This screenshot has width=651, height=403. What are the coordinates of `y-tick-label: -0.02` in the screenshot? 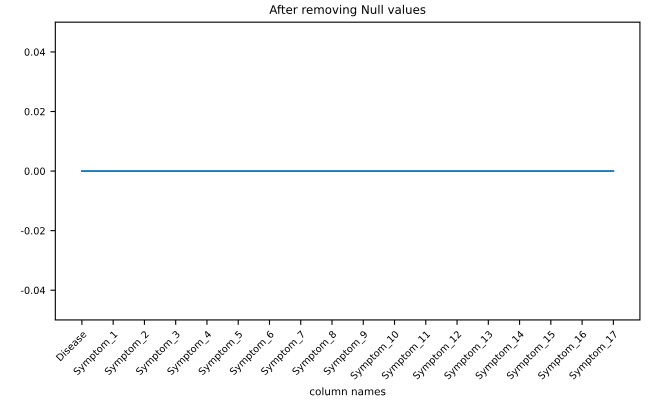 It's located at (32, 230).